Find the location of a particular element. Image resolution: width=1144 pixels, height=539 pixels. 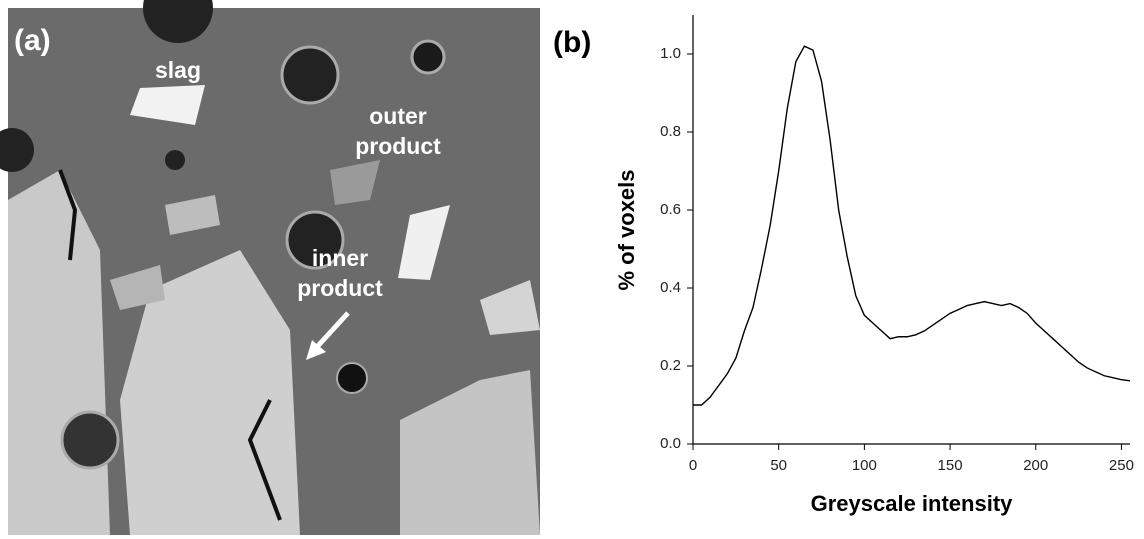

y-axis-label: % of voxels is located at coordinates (626, 229).